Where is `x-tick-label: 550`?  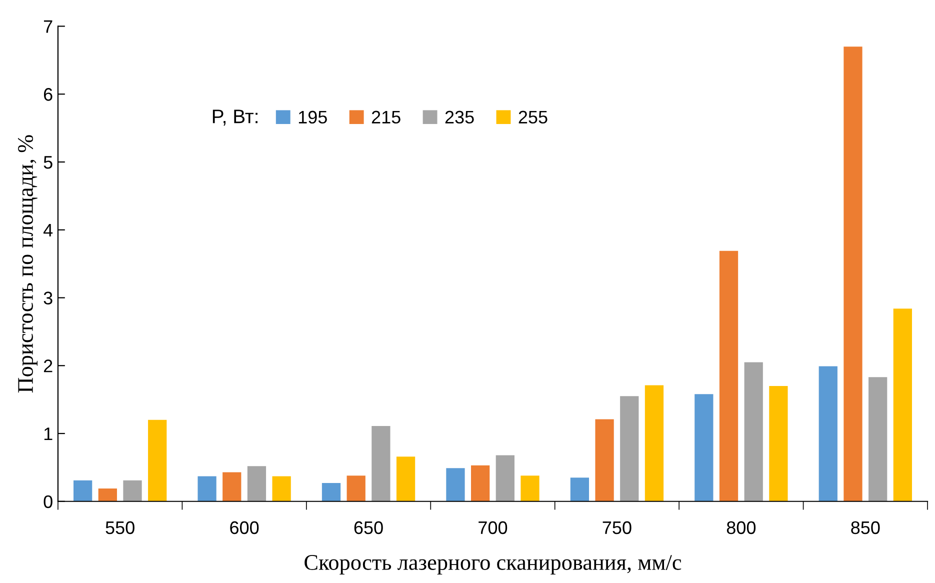 x-tick-label: 550 is located at coordinates (120, 527).